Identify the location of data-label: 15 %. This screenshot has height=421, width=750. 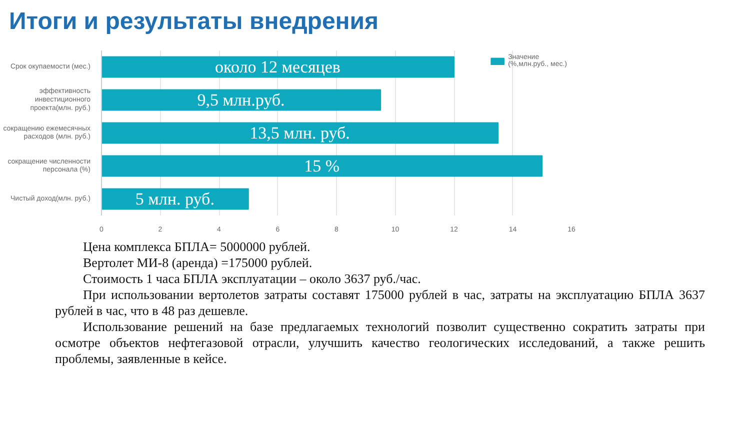
(322, 166).